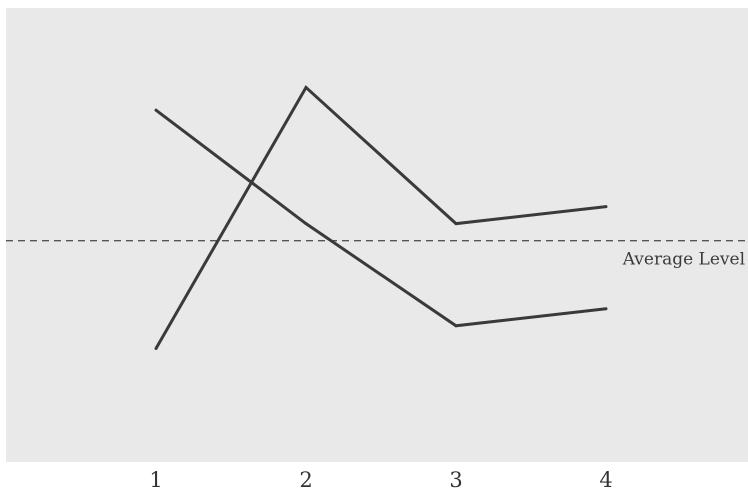 The image size is (748, 492). Describe the element at coordinates (155, 480) in the screenshot. I see `x-tick-label-1: 1` at that location.